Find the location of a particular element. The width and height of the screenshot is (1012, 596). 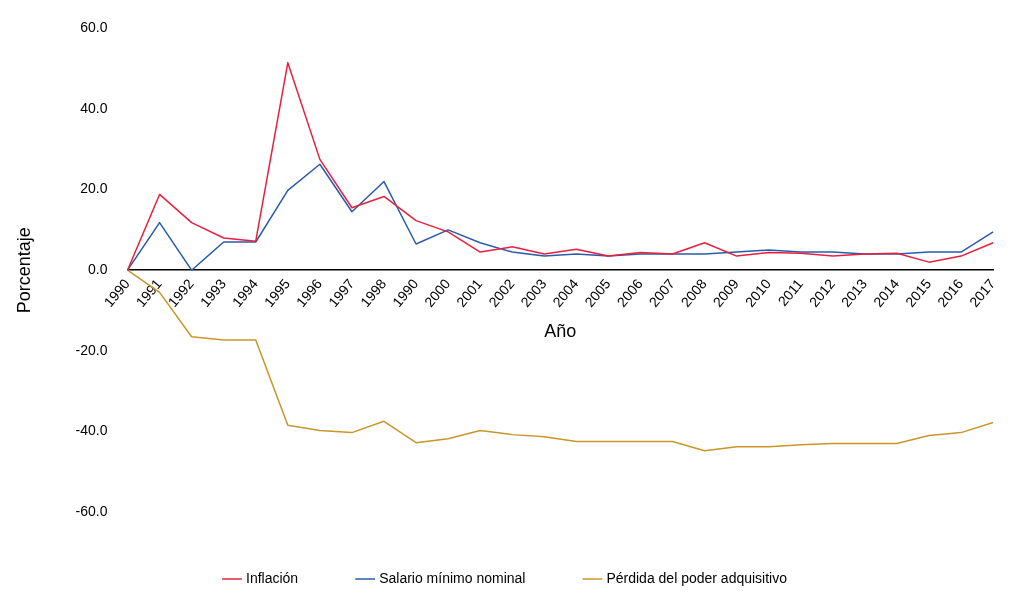

legend-label: Salario mínimo nominal is located at coordinates (452, 577).